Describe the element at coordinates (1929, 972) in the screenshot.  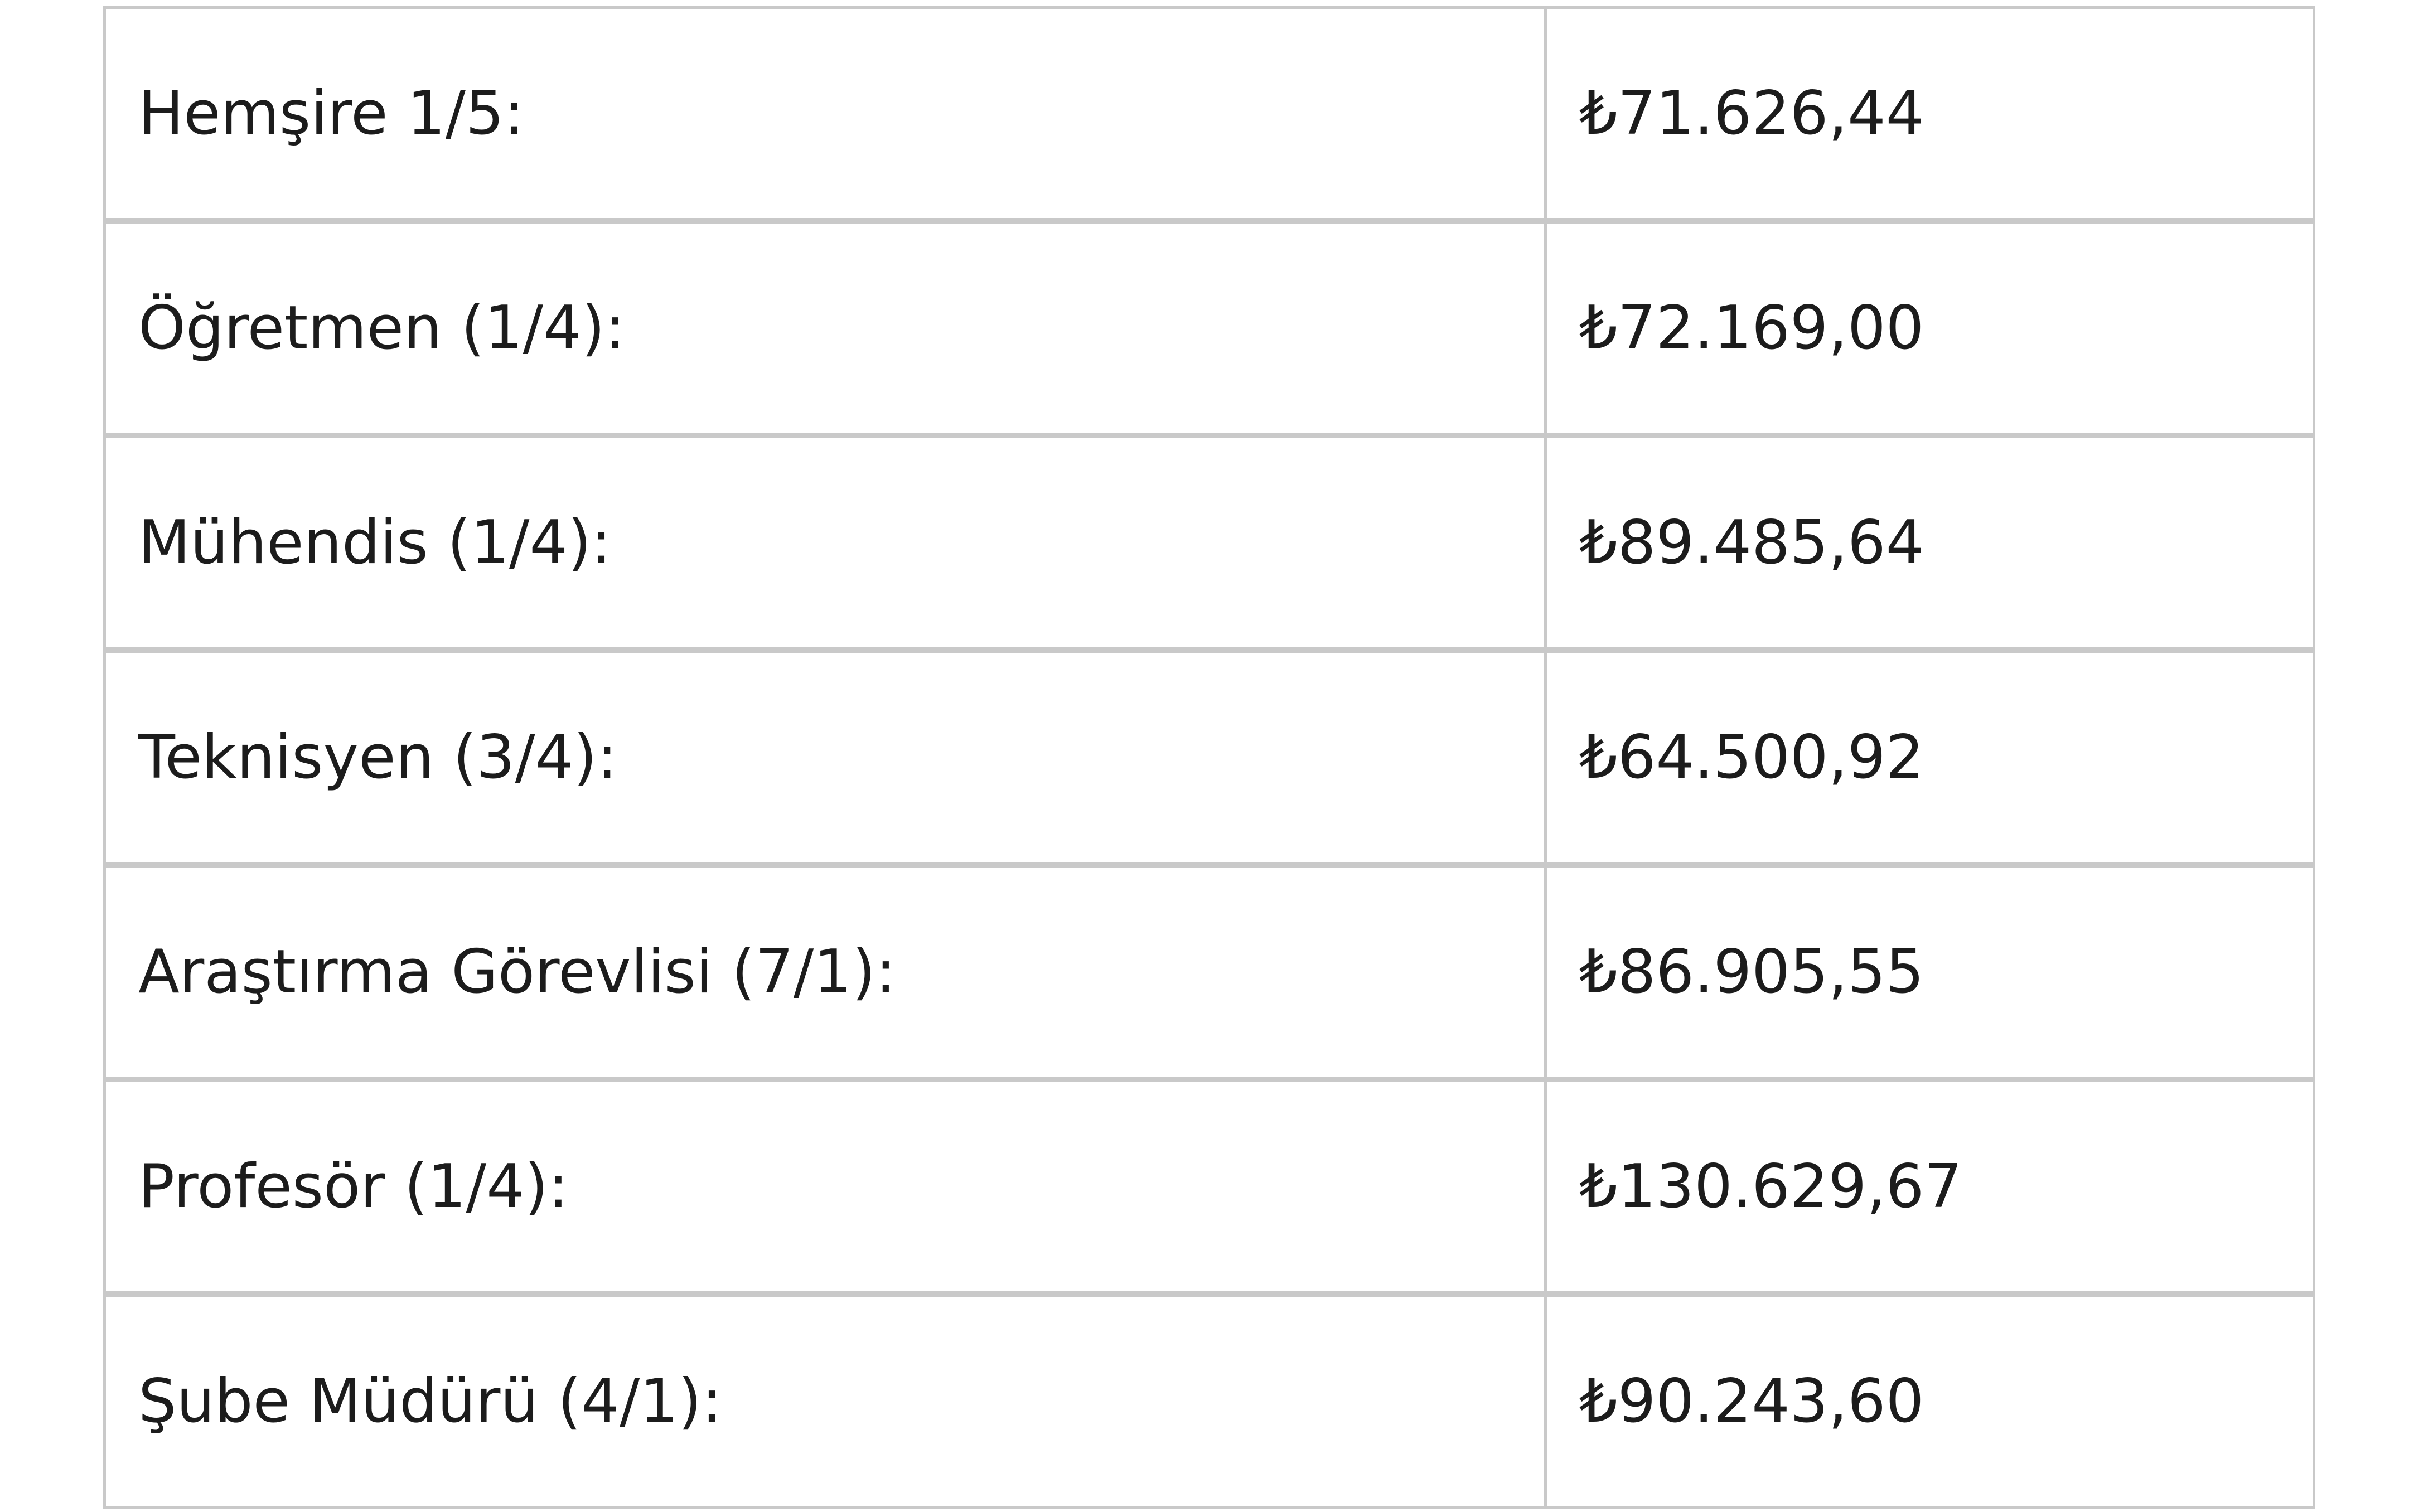
I see `value-cell: ₺86.905,55` at that location.